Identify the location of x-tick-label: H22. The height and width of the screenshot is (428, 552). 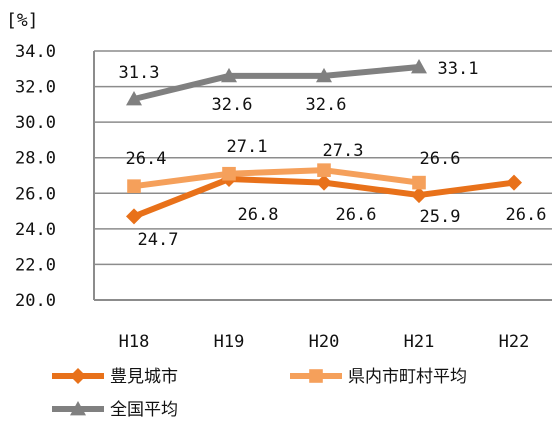
(514, 342).